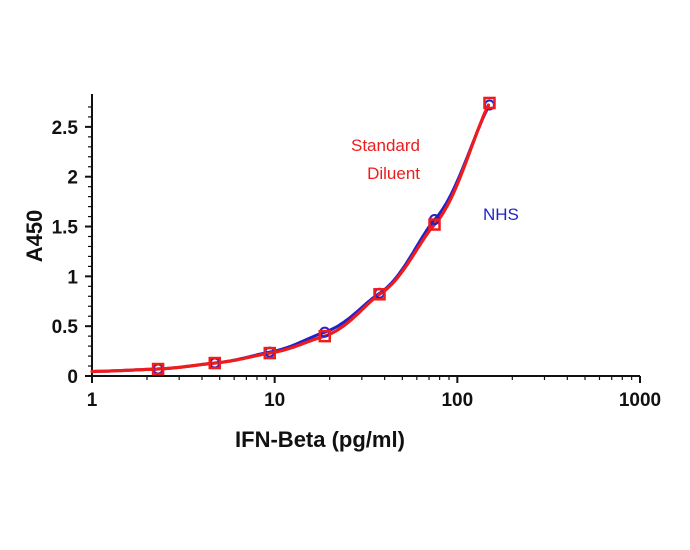 The width and height of the screenshot is (690, 550). What do you see at coordinates (72, 377) in the screenshot?
I see `y-tick-label: 0` at bounding box center [72, 377].